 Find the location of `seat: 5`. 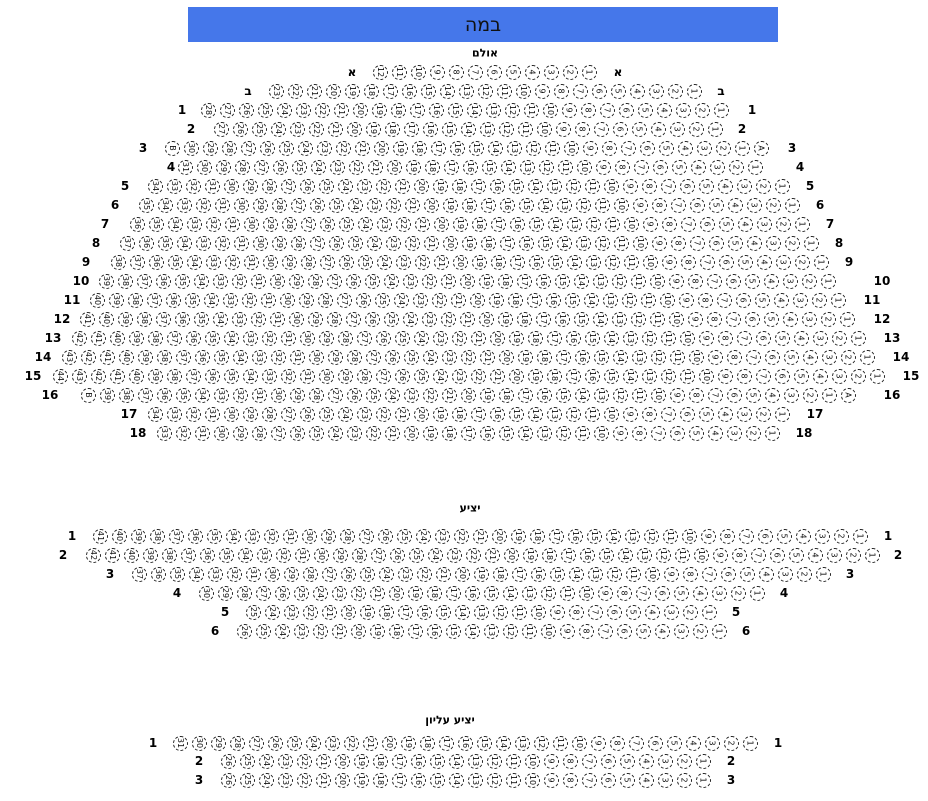

seat: 5 is located at coordinates (681, 593).